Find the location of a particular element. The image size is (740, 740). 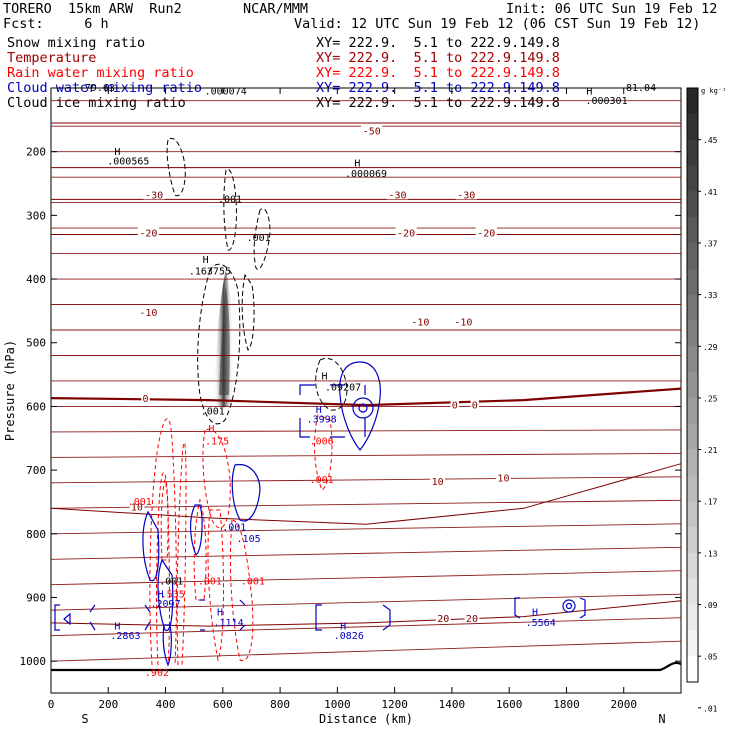

y-tick-label: 500 is located at coordinates (36, 343).